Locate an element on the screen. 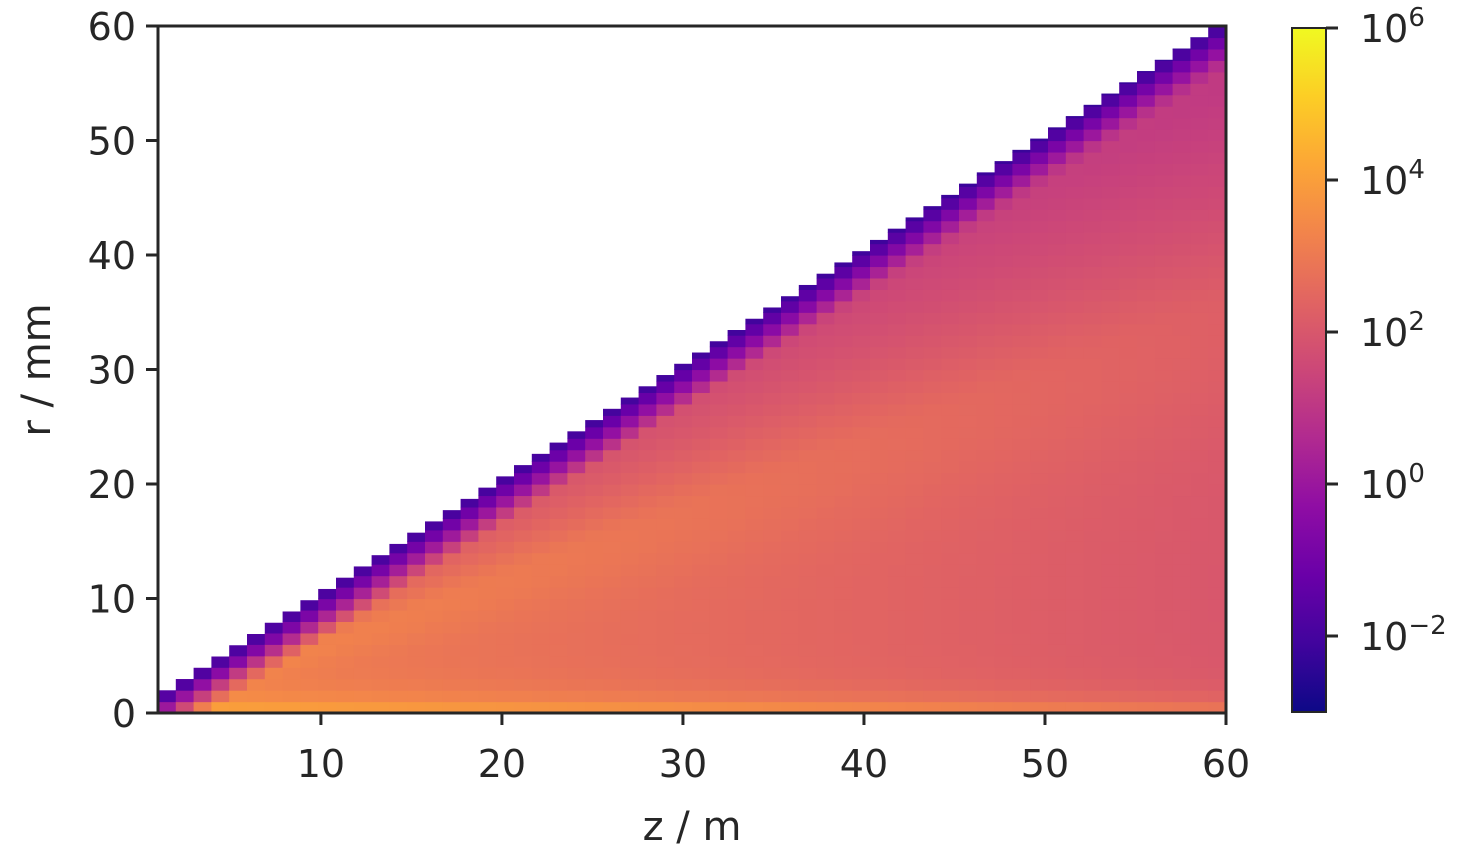  y-tick-label: 40 is located at coordinates (112, 256).